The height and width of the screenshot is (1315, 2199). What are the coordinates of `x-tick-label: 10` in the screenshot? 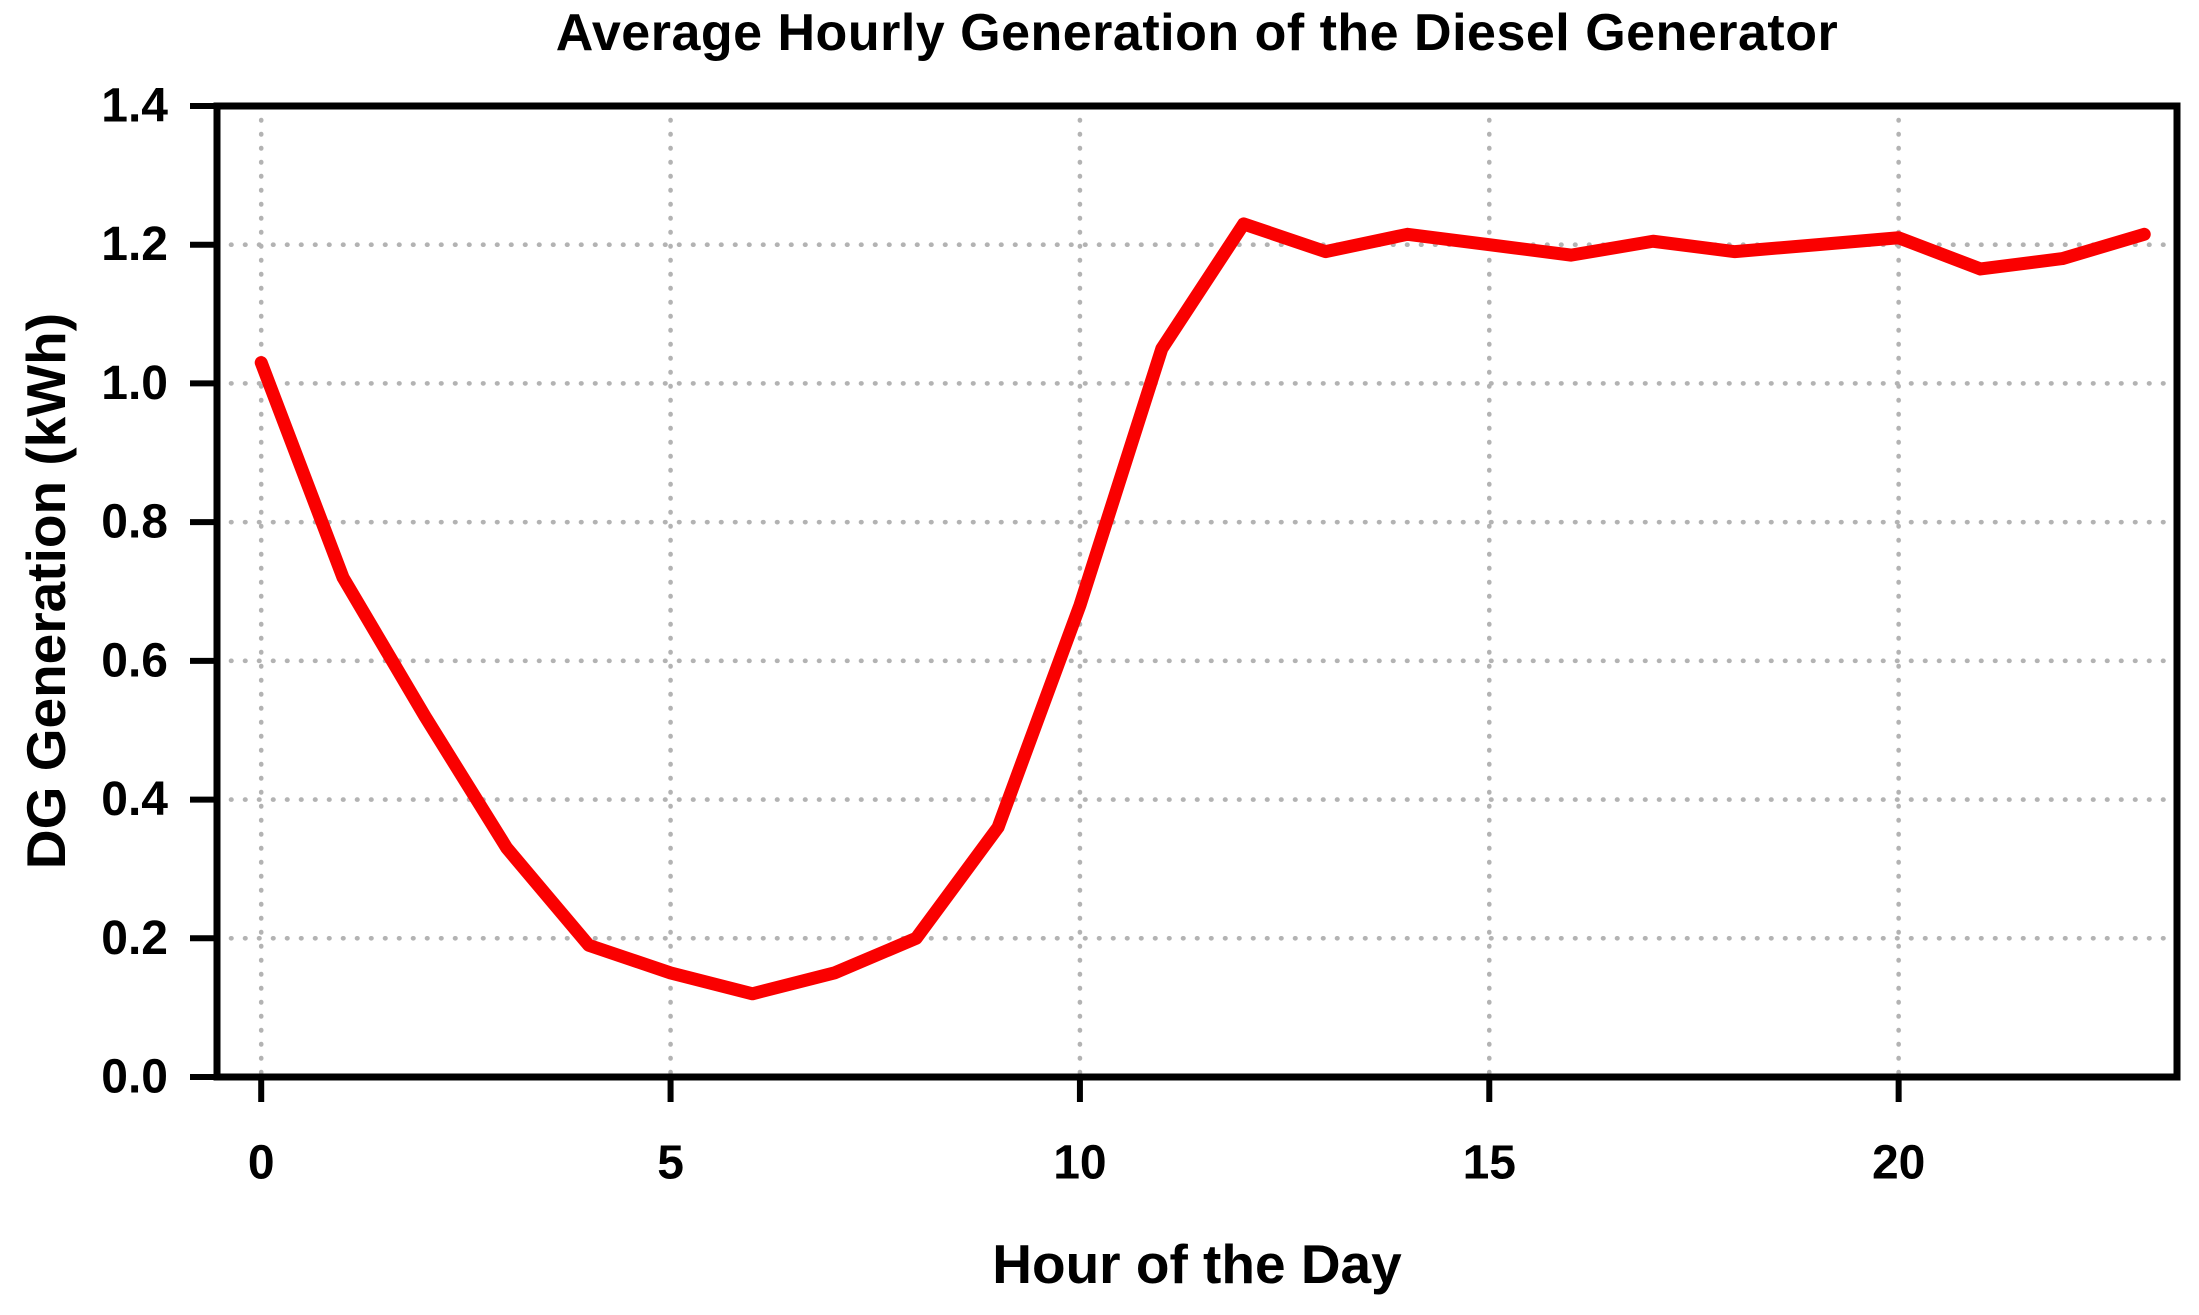 It's located at (1079, 1163).